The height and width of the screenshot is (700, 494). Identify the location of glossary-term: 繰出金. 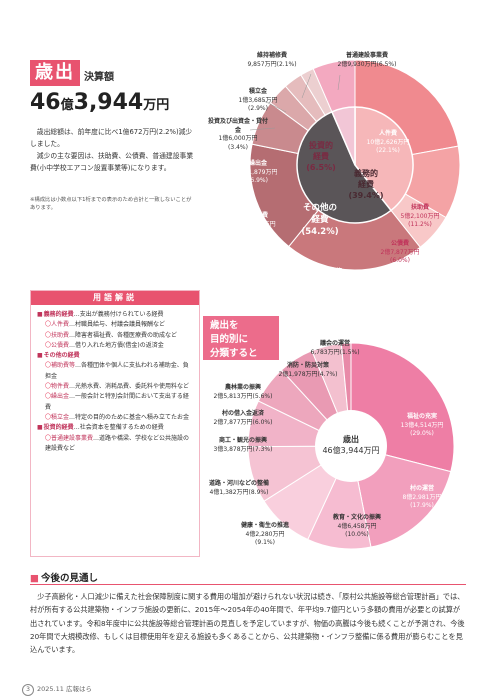
(57, 396).